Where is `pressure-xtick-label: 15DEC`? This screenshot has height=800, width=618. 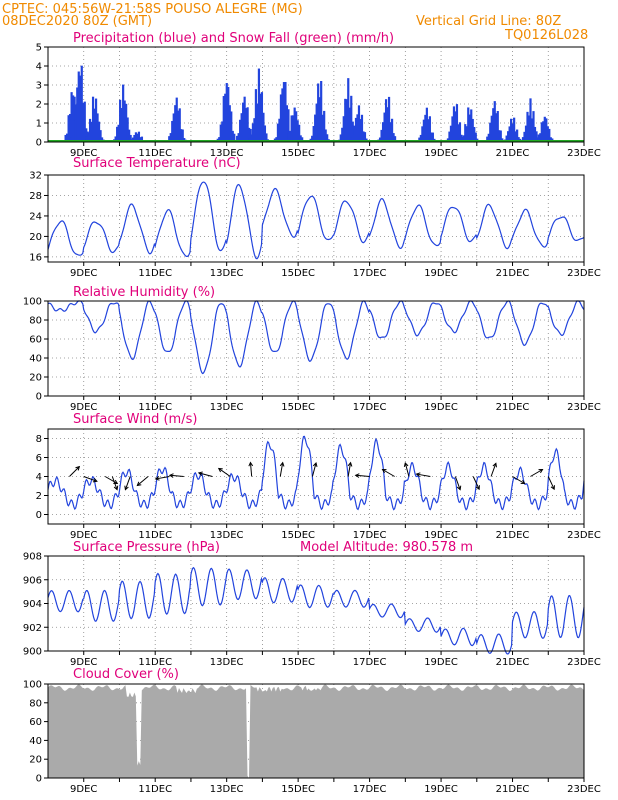
pressure-xtick-label: 15DEC is located at coordinates (298, 662).